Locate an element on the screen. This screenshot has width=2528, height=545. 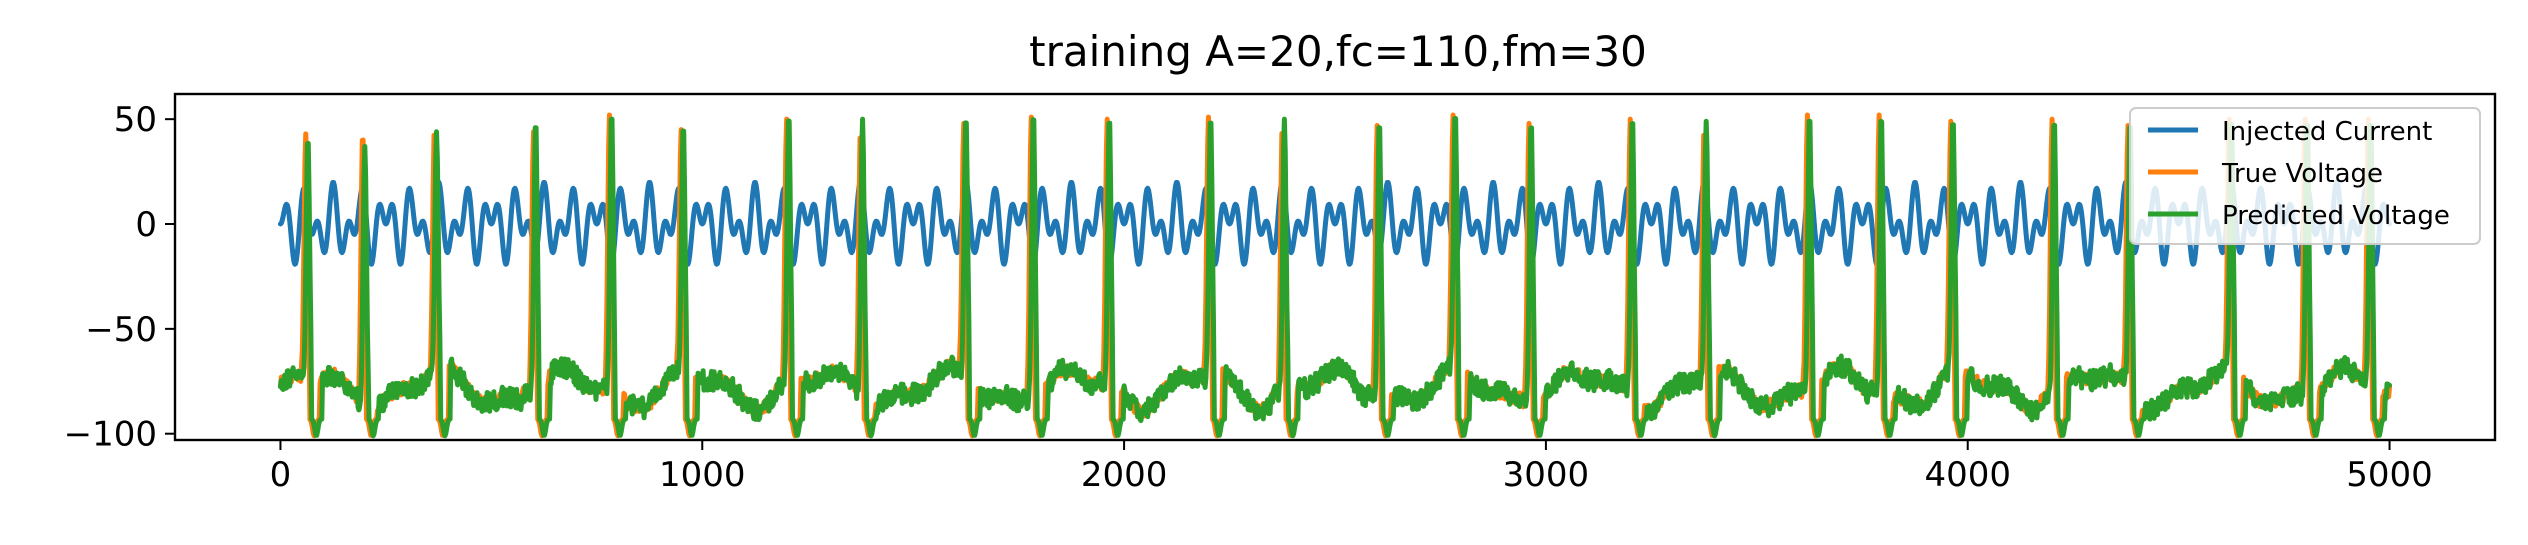
y-tick-label: −50 is located at coordinates (121, 330).